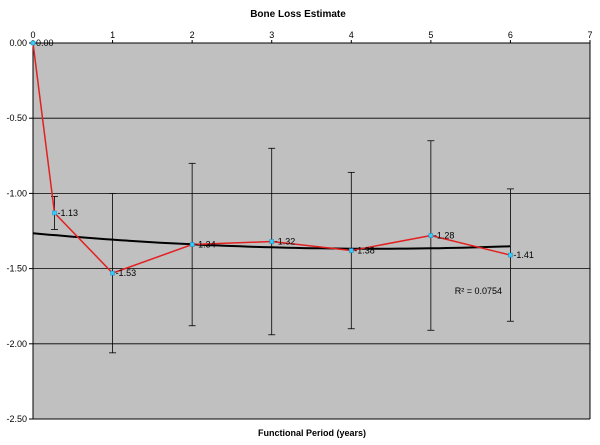 This screenshot has height=445, width=600. Describe the element at coordinates (16, 269) in the screenshot. I see `y-tick-label: -1.50` at that location.